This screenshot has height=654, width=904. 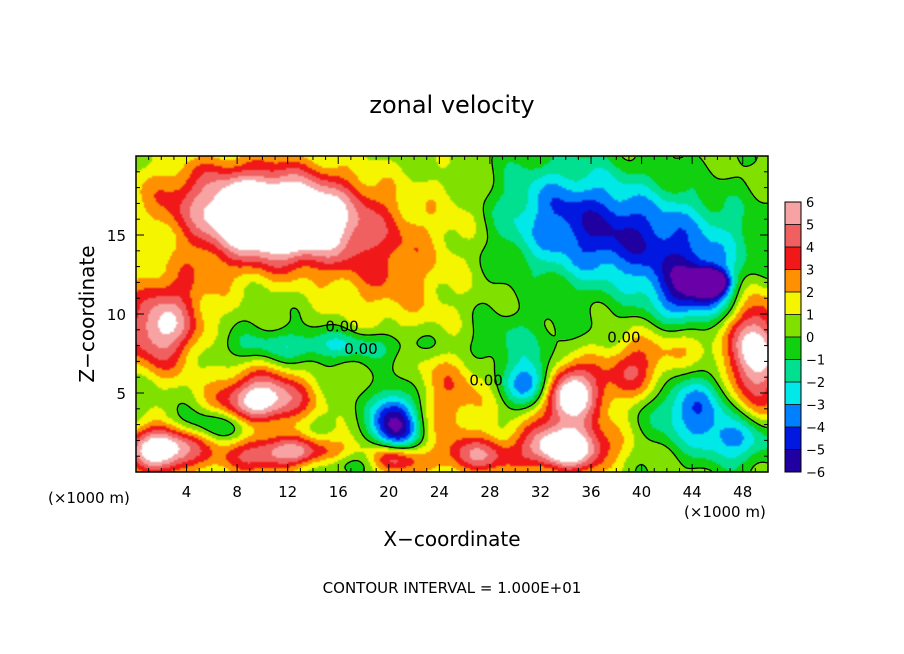 What do you see at coordinates (815, 361) in the screenshot?
I see `colorbar-label: −1` at bounding box center [815, 361].